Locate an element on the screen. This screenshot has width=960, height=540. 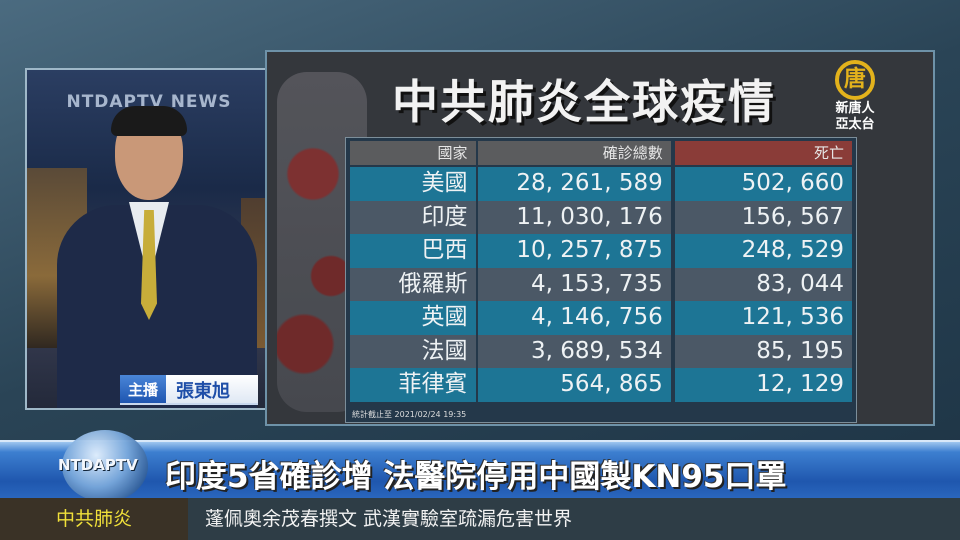
ticker-bar: 中共肺炎 蓬佩奧余茂春撰文 武漢實驗室疏漏危害世界 is located at coordinates (480, 519).